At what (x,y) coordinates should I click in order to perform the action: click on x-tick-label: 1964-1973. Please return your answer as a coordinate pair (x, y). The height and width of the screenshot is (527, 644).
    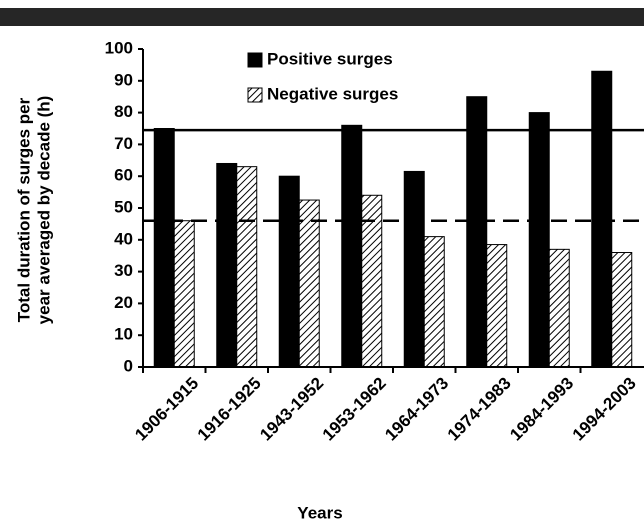
    Looking at the image, I should click on (416, 409).